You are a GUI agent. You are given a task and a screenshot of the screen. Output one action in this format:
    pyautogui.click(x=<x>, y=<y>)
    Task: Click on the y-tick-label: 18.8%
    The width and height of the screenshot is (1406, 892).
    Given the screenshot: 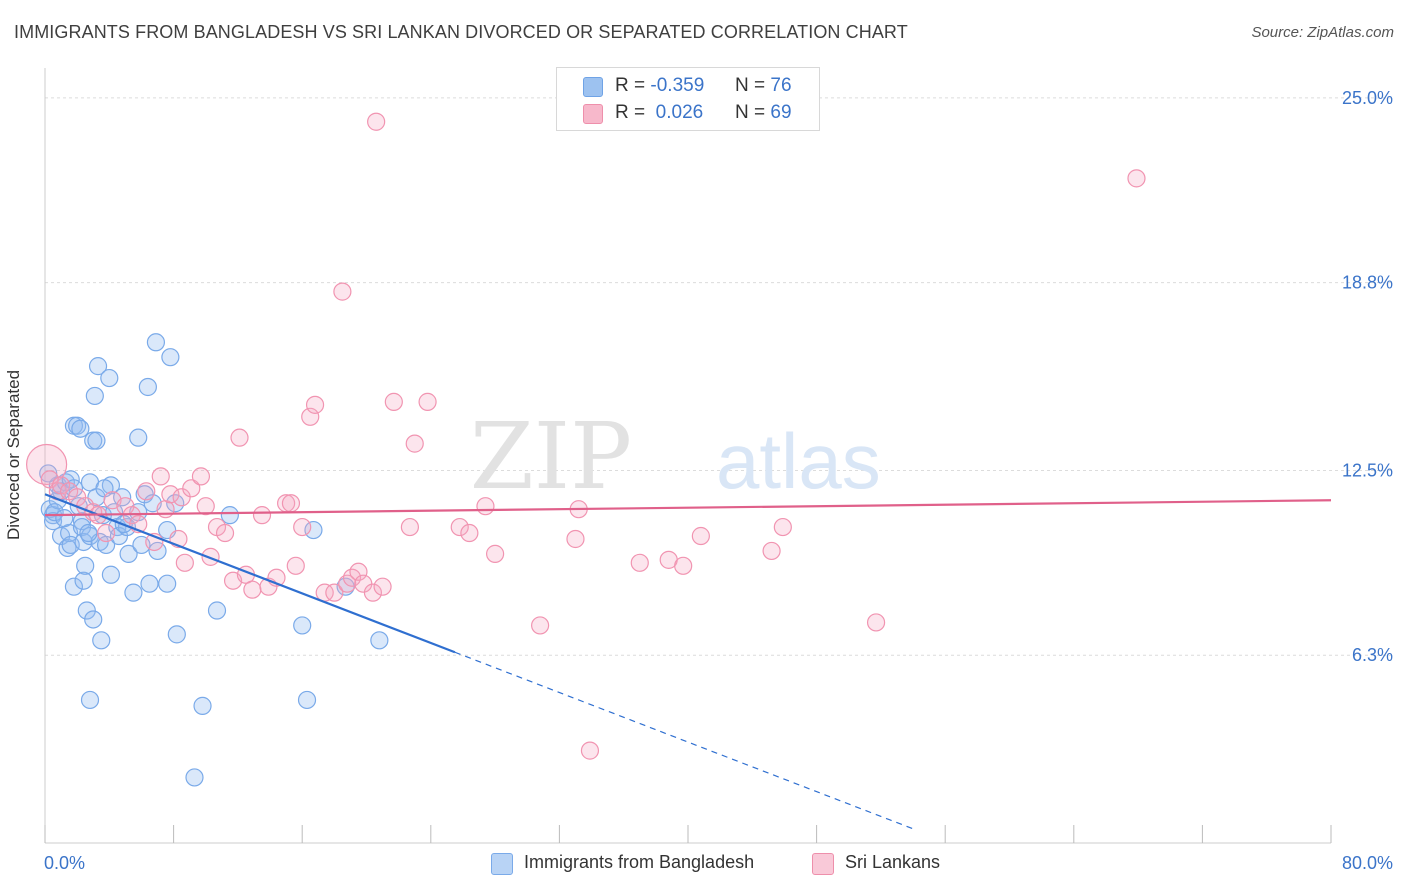 What is the action you would take?
    pyautogui.click(x=1367, y=283)
    